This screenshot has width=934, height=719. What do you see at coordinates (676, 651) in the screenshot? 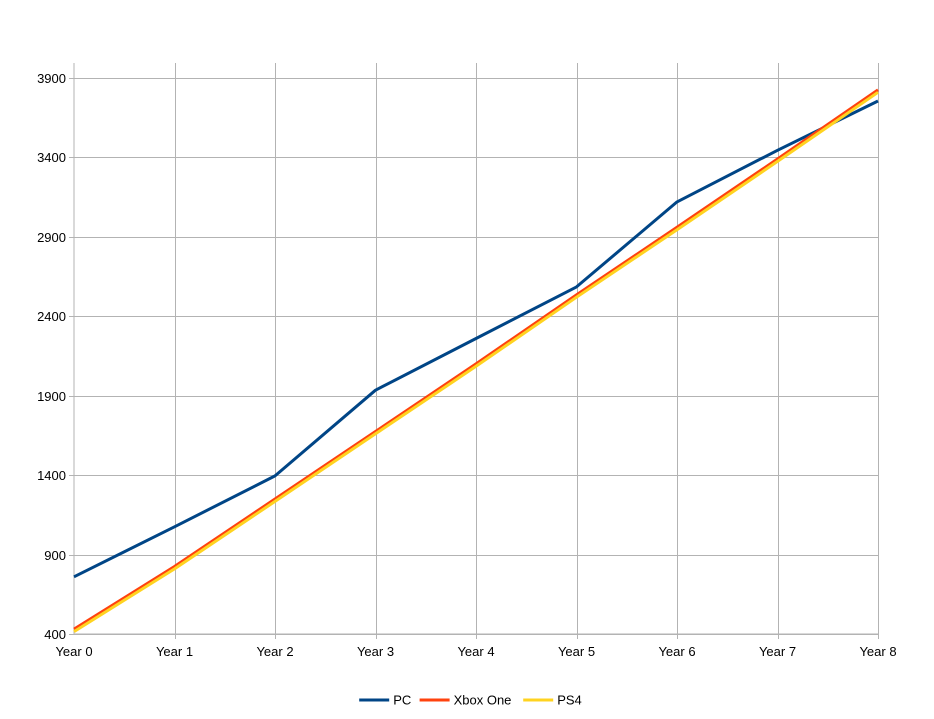
I see `x-tick-label: Year 6` at bounding box center [676, 651].